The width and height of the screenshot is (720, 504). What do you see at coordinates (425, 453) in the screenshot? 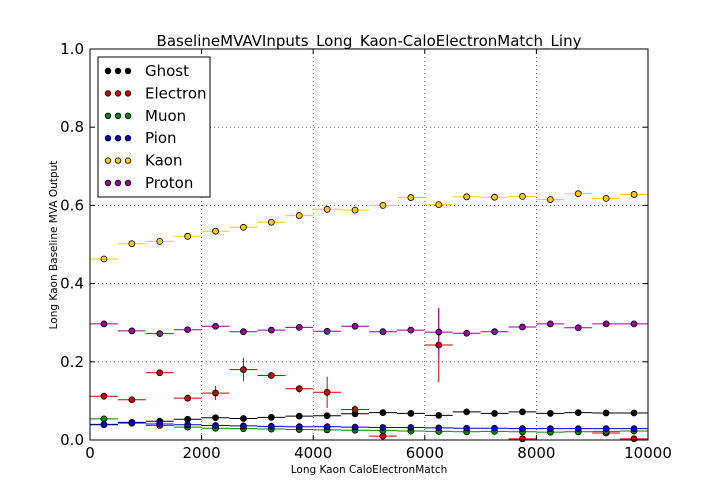
I see `x-tick-label: 6000` at bounding box center [425, 453].